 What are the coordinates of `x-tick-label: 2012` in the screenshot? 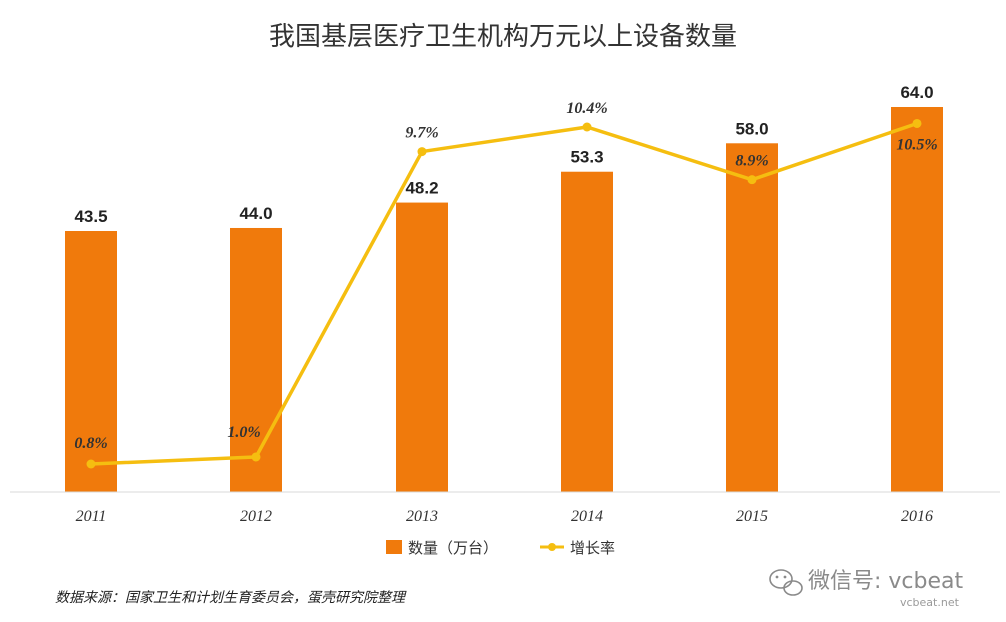 It's located at (256, 516).